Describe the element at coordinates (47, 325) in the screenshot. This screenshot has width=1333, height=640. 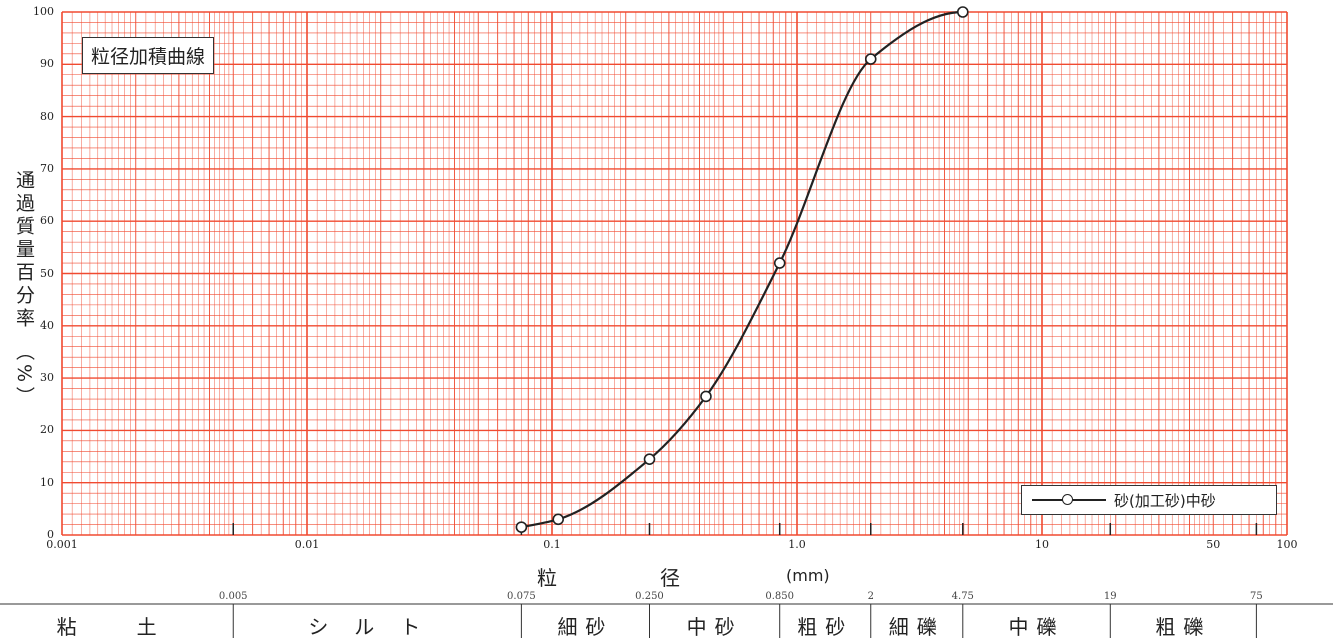
I see `y-tick-label: 40` at that location.